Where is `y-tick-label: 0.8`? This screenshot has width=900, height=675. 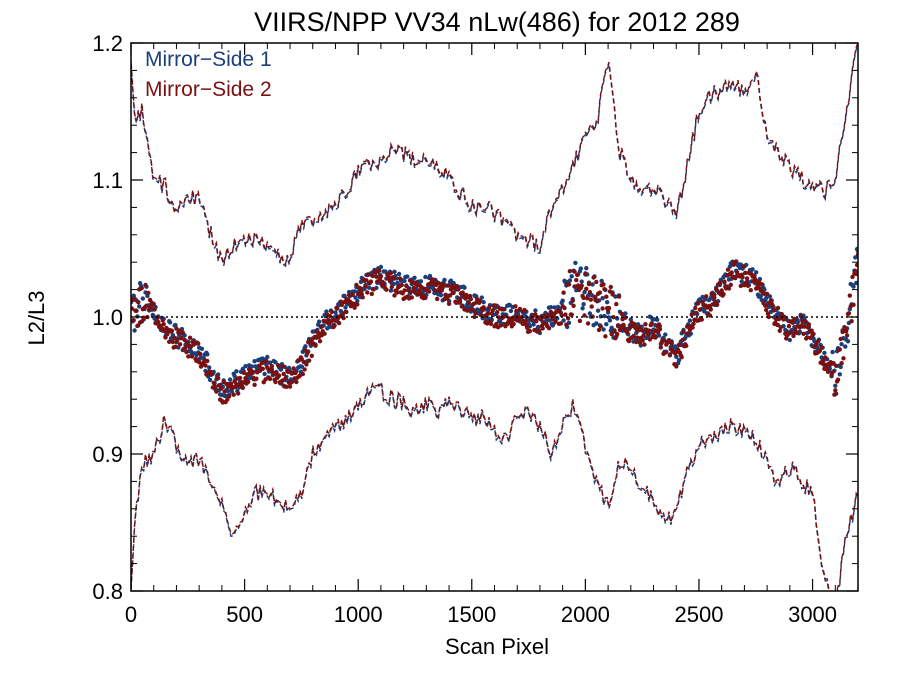 y-tick-label: 0.8 is located at coordinates (107, 591).